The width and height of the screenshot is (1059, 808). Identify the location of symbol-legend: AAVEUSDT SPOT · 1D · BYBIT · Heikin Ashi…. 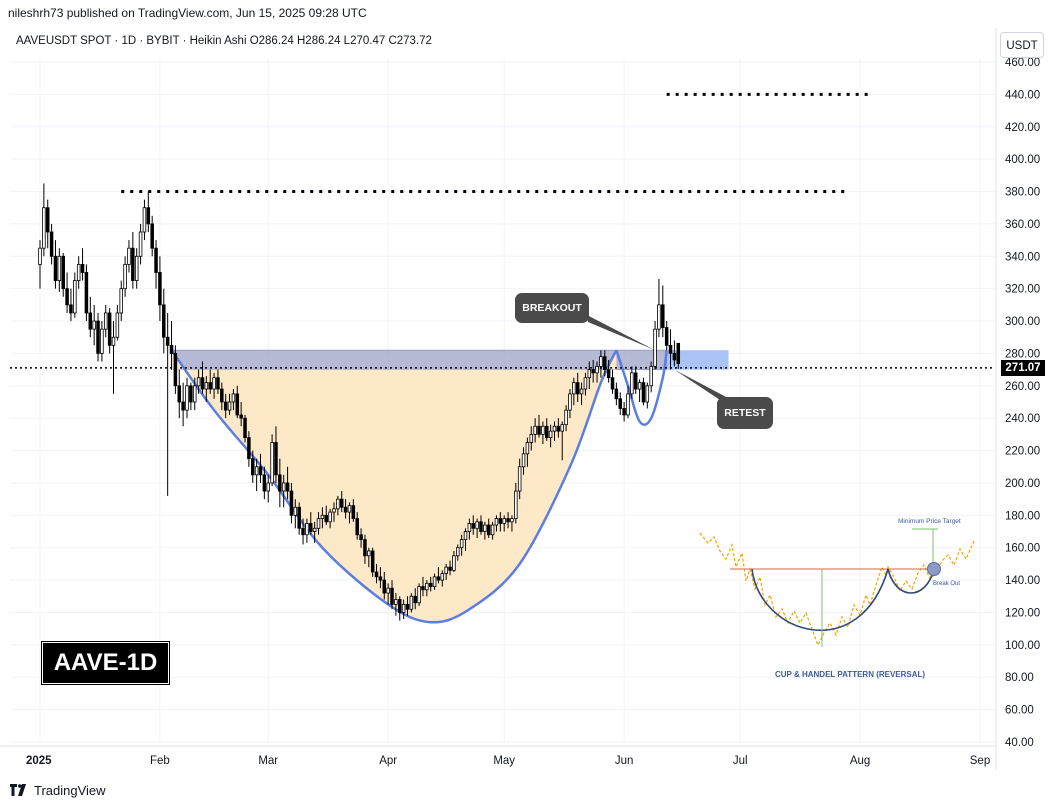
(224, 41).